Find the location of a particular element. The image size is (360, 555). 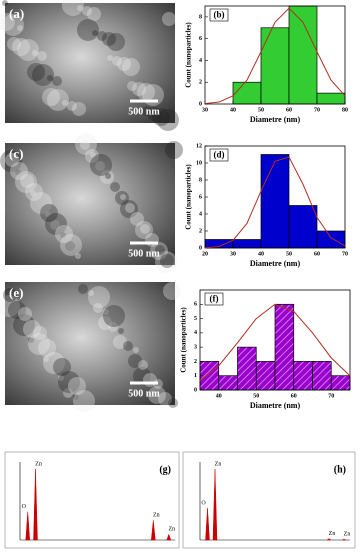

peak-label: Zn is located at coordinates (347, 535).